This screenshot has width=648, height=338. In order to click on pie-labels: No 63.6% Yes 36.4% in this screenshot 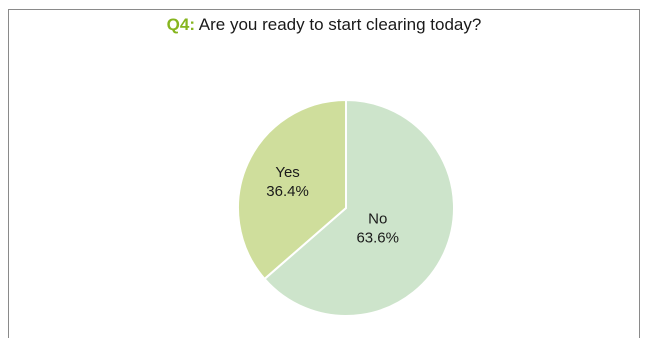, I will do `click(332, 205)`.